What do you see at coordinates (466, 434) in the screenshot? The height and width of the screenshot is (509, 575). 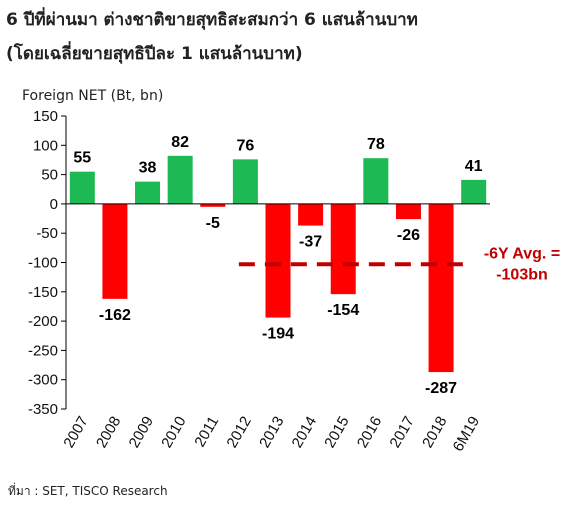 I see `x-tick-label: 6M19` at bounding box center [466, 434].